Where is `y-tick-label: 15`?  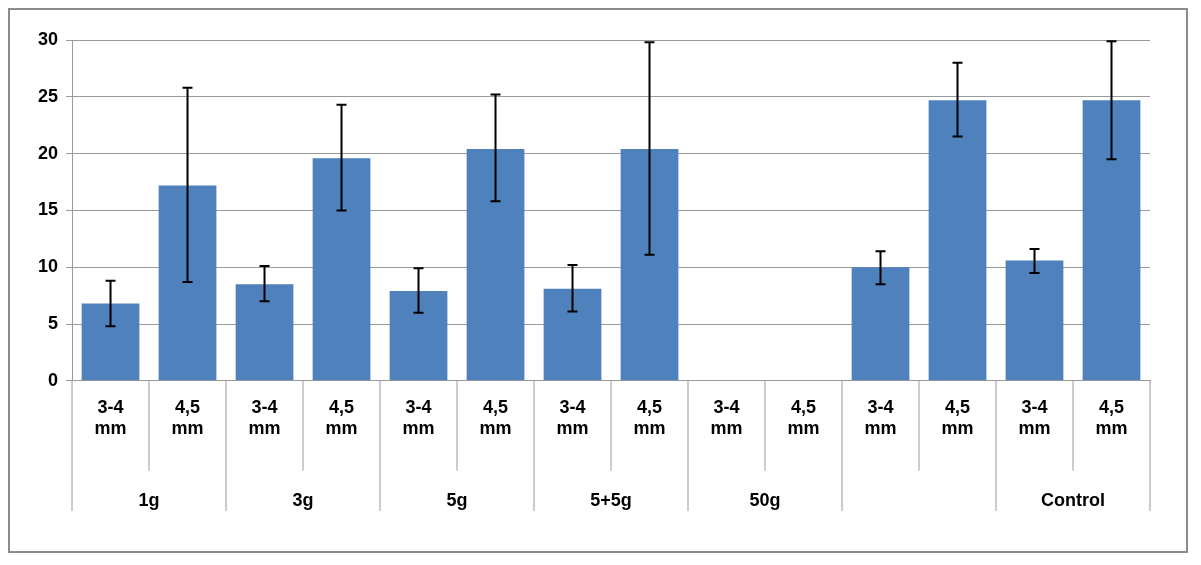
y-tick-label: 15 is located at coordinates (48, 209).